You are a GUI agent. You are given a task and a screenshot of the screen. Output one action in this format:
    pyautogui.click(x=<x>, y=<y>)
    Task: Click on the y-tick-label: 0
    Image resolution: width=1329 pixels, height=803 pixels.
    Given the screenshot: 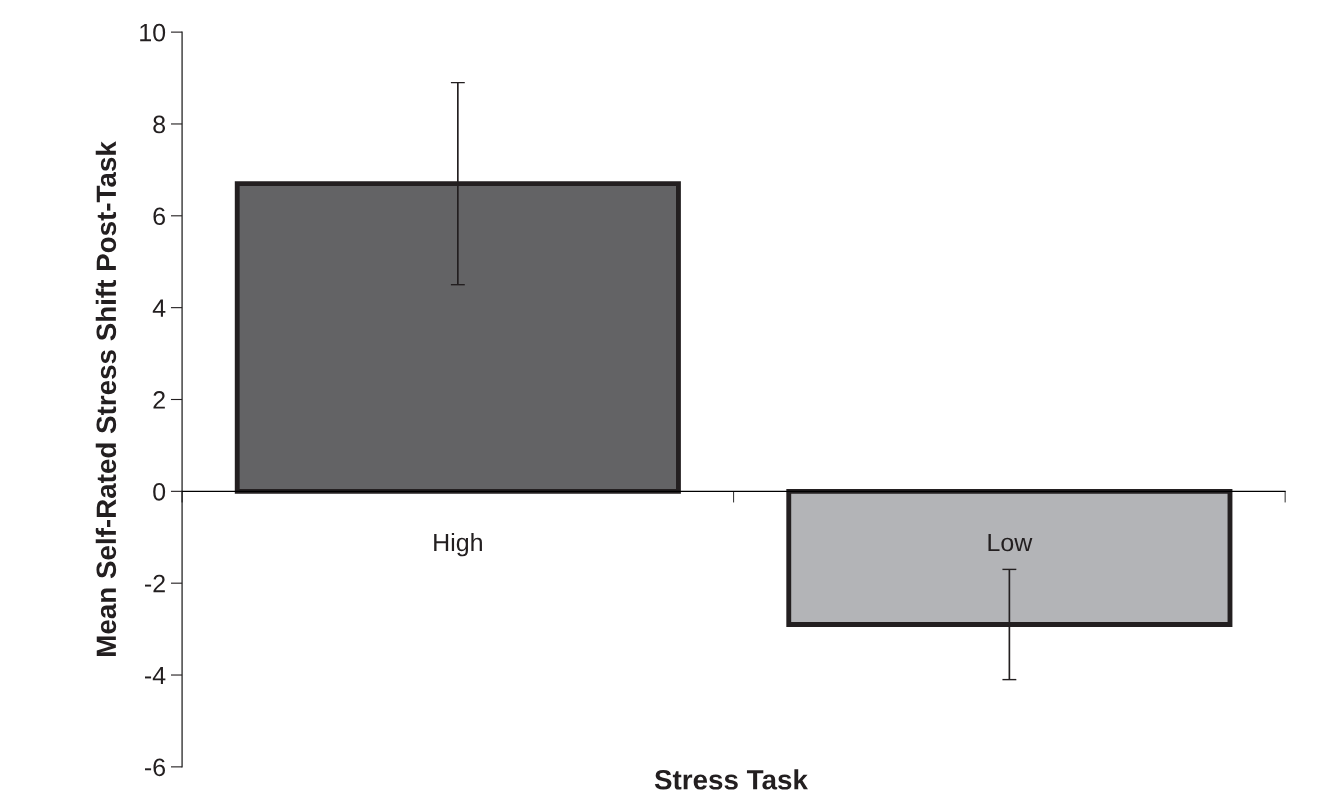 What is the action you would take?
    pyautogui.click(x=159, y=491)
    